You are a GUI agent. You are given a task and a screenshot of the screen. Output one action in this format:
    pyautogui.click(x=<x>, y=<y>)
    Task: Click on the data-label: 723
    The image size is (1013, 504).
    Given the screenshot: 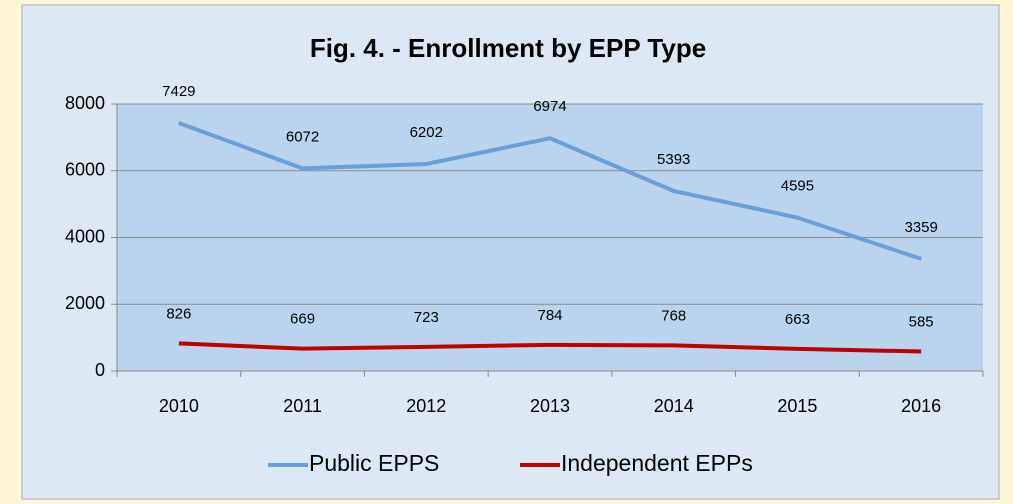 What is the action you would take?
    pyautogui.click(x=426, y=317)
    